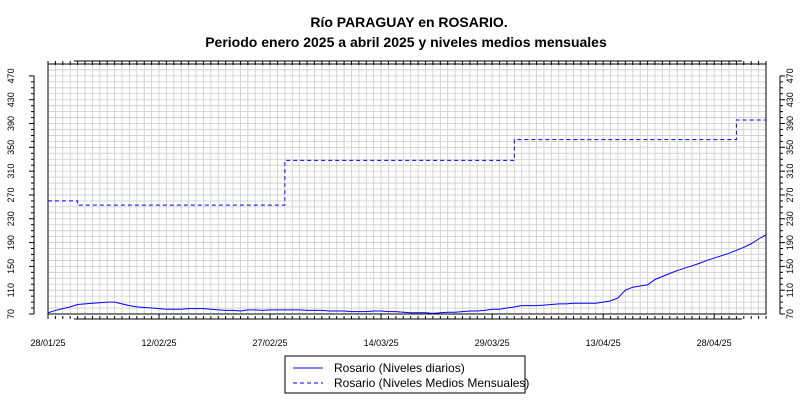  I want to click on y-tick-label-left: 470, so click(11, 75).